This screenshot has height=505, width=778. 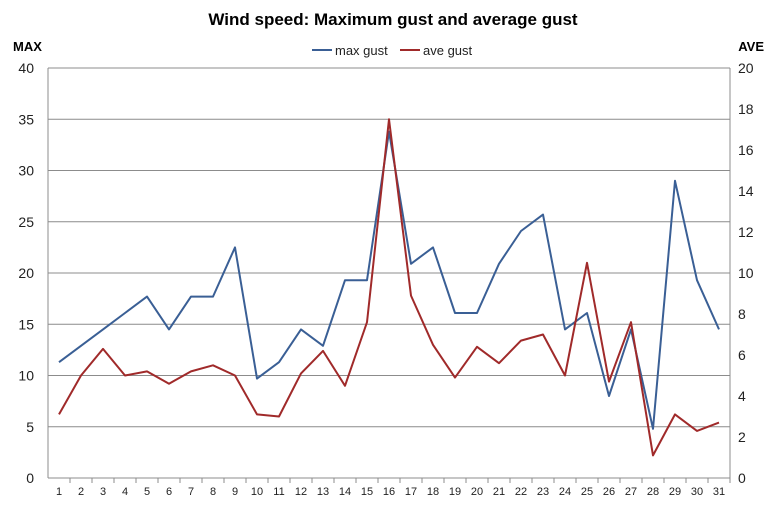 What do you see at coordinates (367, 492) in the screenshot?
I see `x-tick-label-14: 15` at bounding box center [367, 492].